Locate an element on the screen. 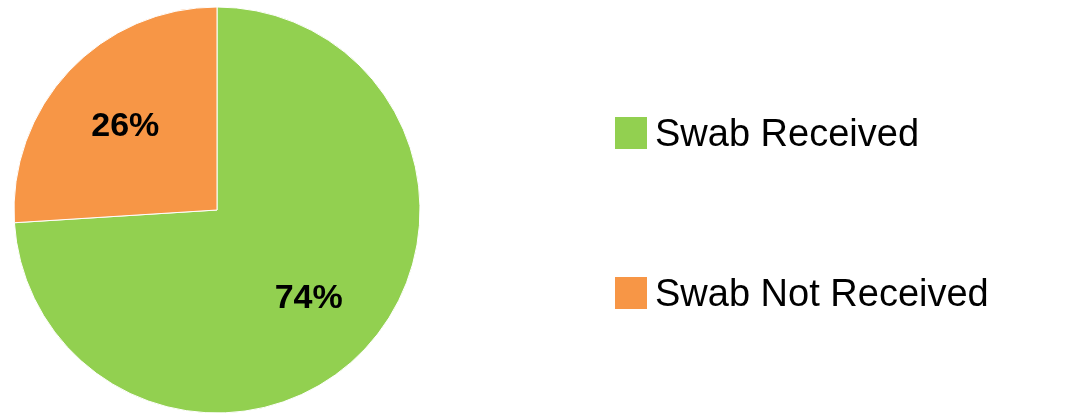 This screenshot has width=1065, height=414. data-label: 26% is located at coordinates (125, 123).